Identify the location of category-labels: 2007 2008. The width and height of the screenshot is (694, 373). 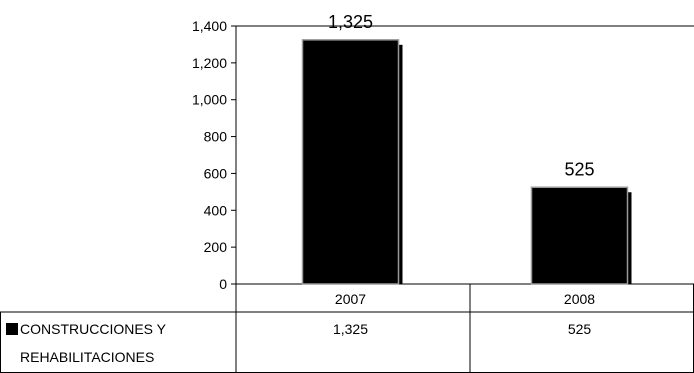
(465, 299).